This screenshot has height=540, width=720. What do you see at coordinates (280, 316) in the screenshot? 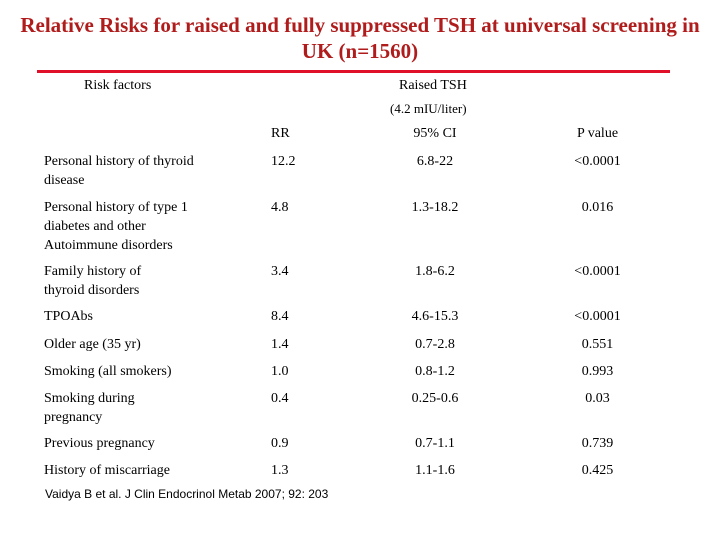
I see `rr-cell: 8.4` at bounding box center [280, 316].